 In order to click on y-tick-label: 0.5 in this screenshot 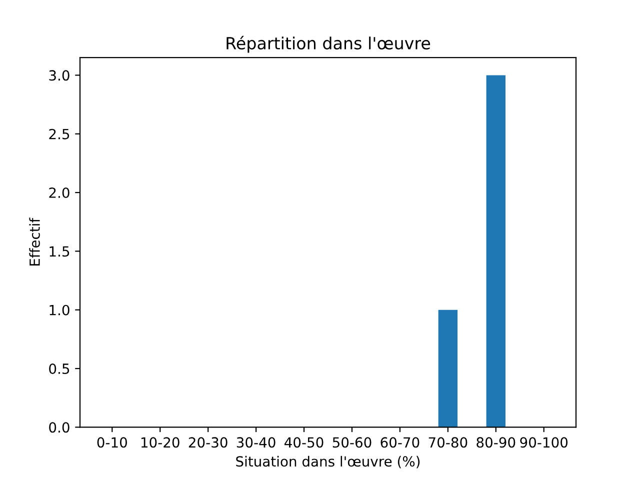, I will do `click(59, 369)`.